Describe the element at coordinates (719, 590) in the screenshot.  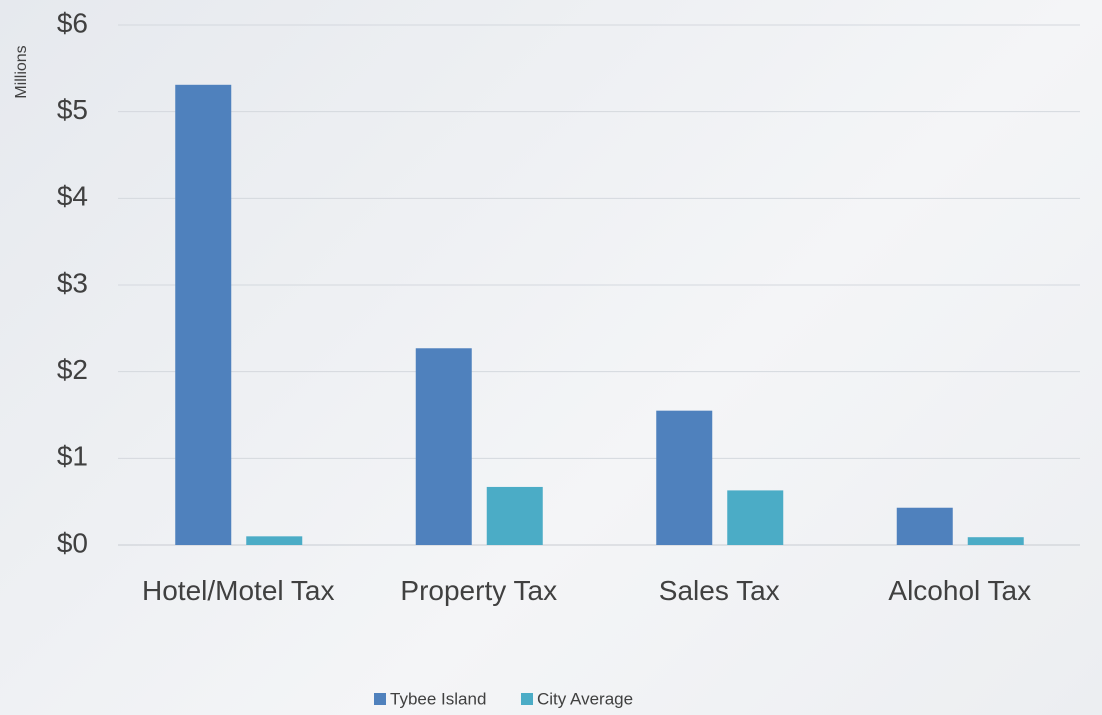
I see `x-tick-label: Sales Tax` at that location.